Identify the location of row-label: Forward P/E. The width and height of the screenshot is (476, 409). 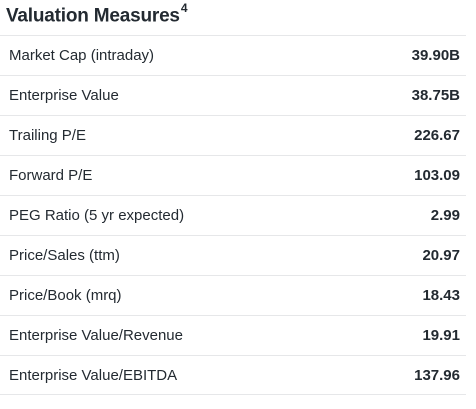
(51, 175).